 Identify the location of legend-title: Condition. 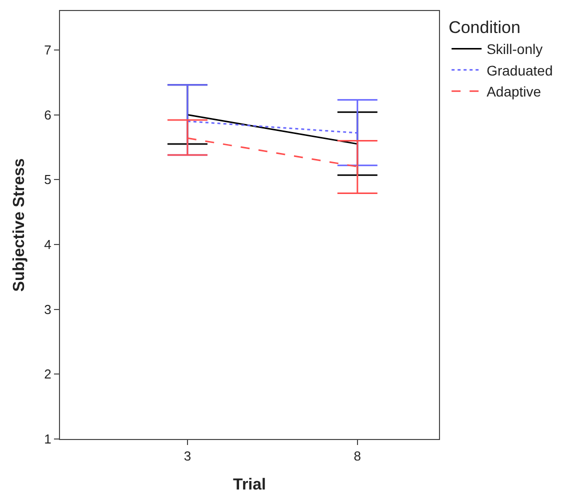
(484, 28).